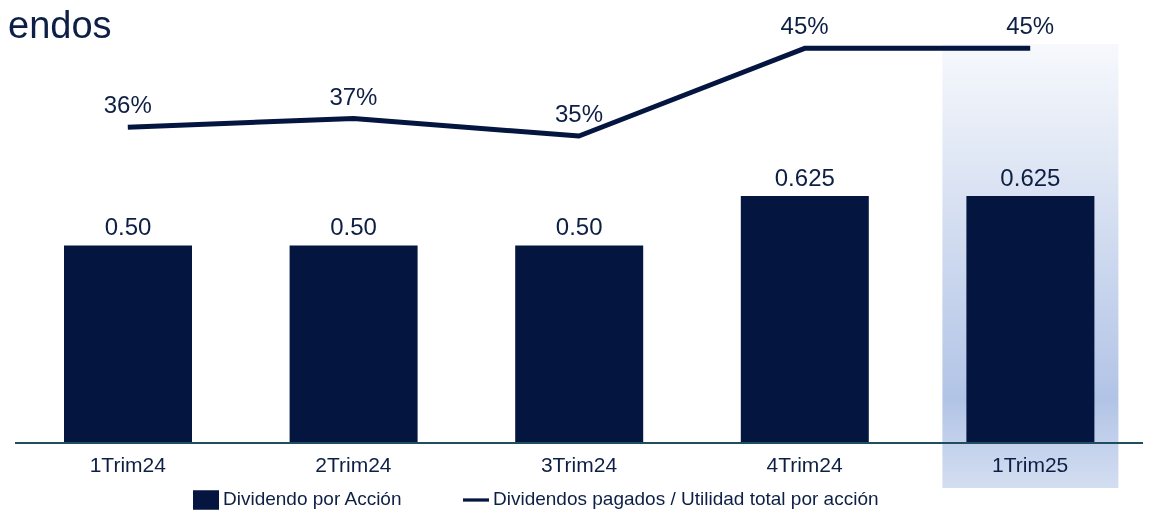 Image resolution: width=1151 pixels, height=521 pixels. I want to click on data-label: 35%, so click(579, 114).